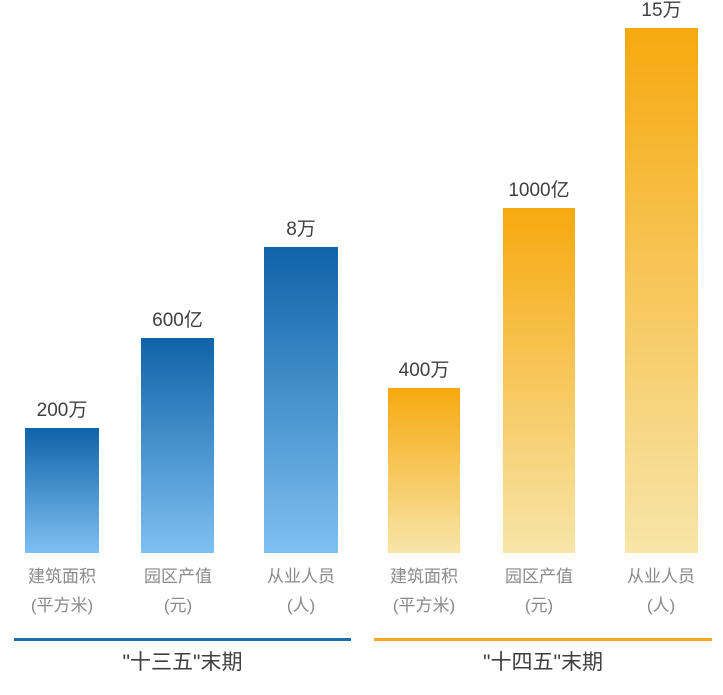  I want to click on value-label-g2-employees: 15万, so click(661, 10).